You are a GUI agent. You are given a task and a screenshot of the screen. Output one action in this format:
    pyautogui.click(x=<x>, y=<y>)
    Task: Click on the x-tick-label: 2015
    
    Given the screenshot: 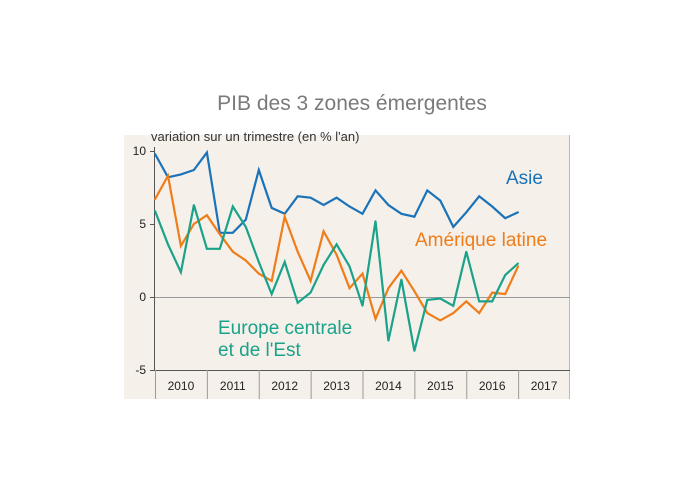 What is the action you would take?
    pyautogui.click(x=440, y=386)
    